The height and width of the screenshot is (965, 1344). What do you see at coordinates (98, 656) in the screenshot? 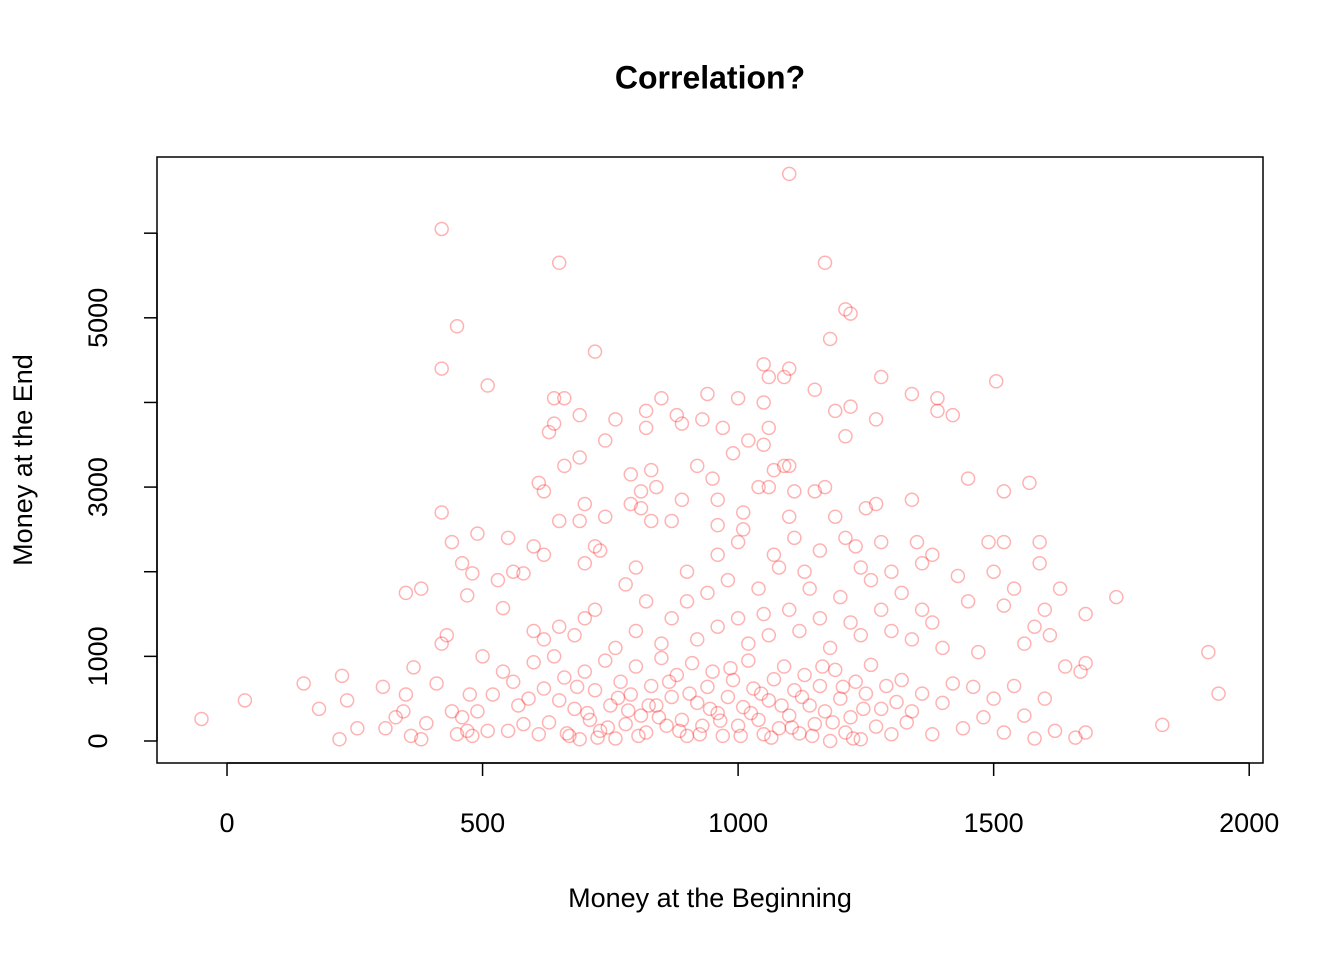
I see `y-tick-label: 1000` at bounding box center [98, 656].